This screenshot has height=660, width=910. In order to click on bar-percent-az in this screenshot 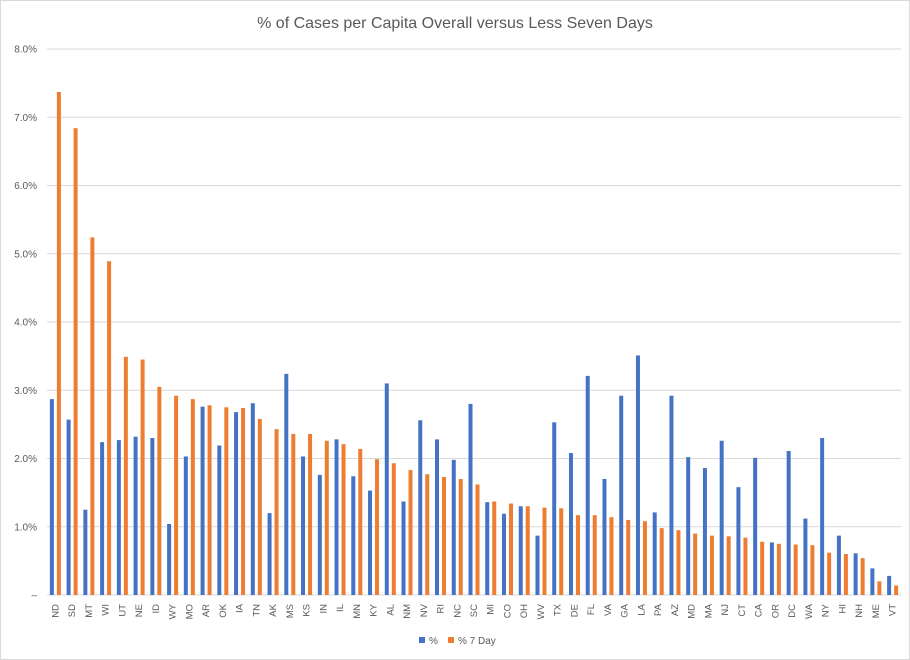, I will do `click(671, 495)`.